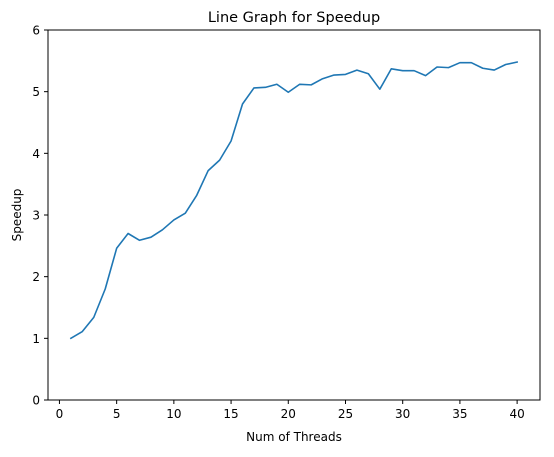 Image resolution: width=554 pixels, height=457 pixels. I want to click on x-tick-label: 40, so click(516, 414).